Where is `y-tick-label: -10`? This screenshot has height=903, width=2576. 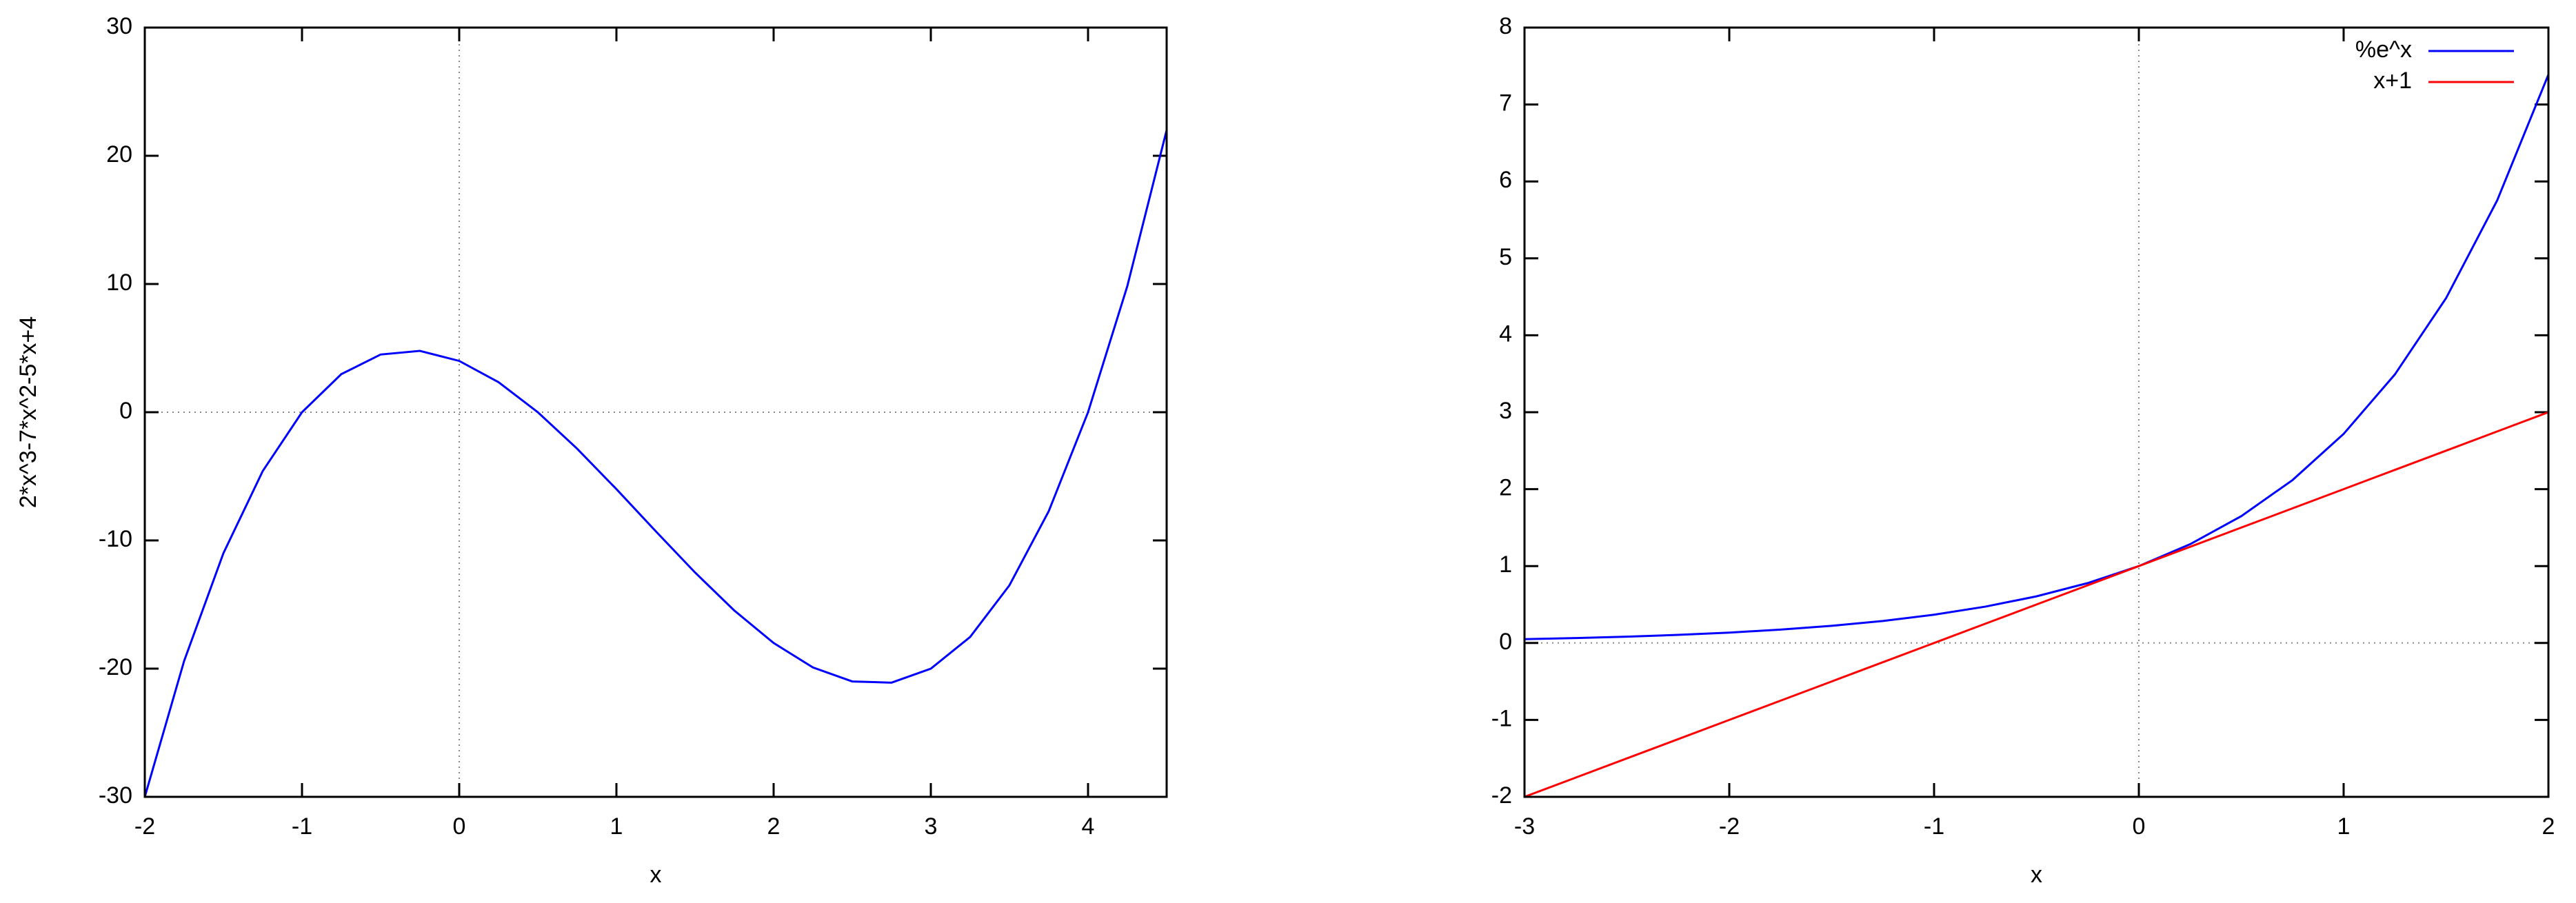 y-tick-label: -10 is located at coordinates (115, 539).